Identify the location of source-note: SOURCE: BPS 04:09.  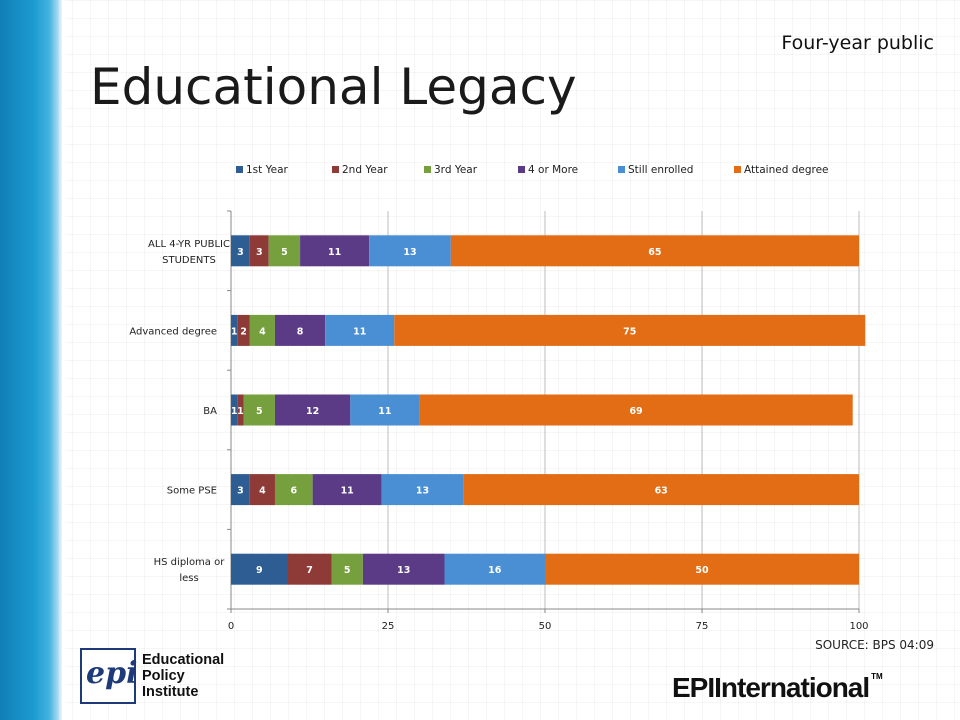
(874, 645).